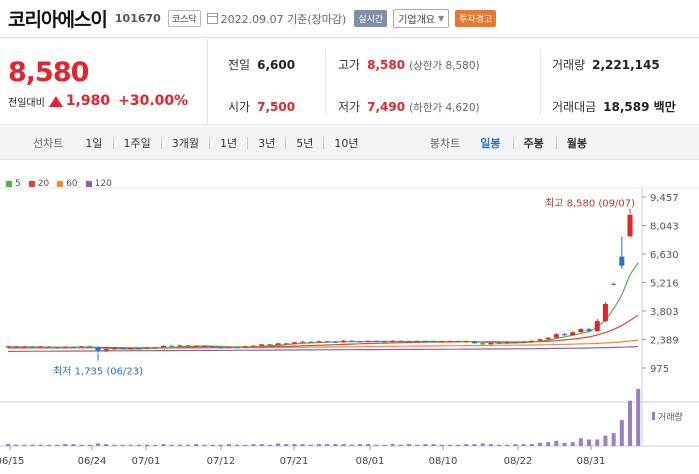 The height and width of the screenshot is (474, 699). I want to click on calendar-icon, so click(212, 18).